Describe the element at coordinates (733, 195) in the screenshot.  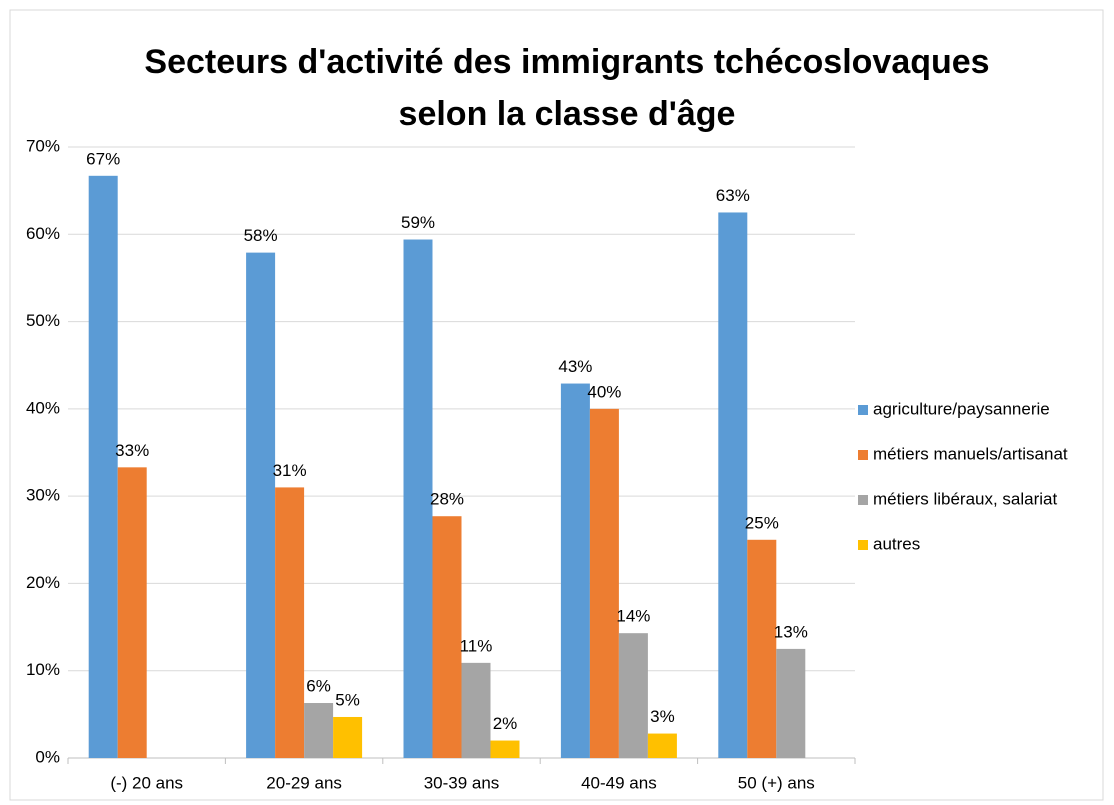
I see `data-label: 63%` at that location.